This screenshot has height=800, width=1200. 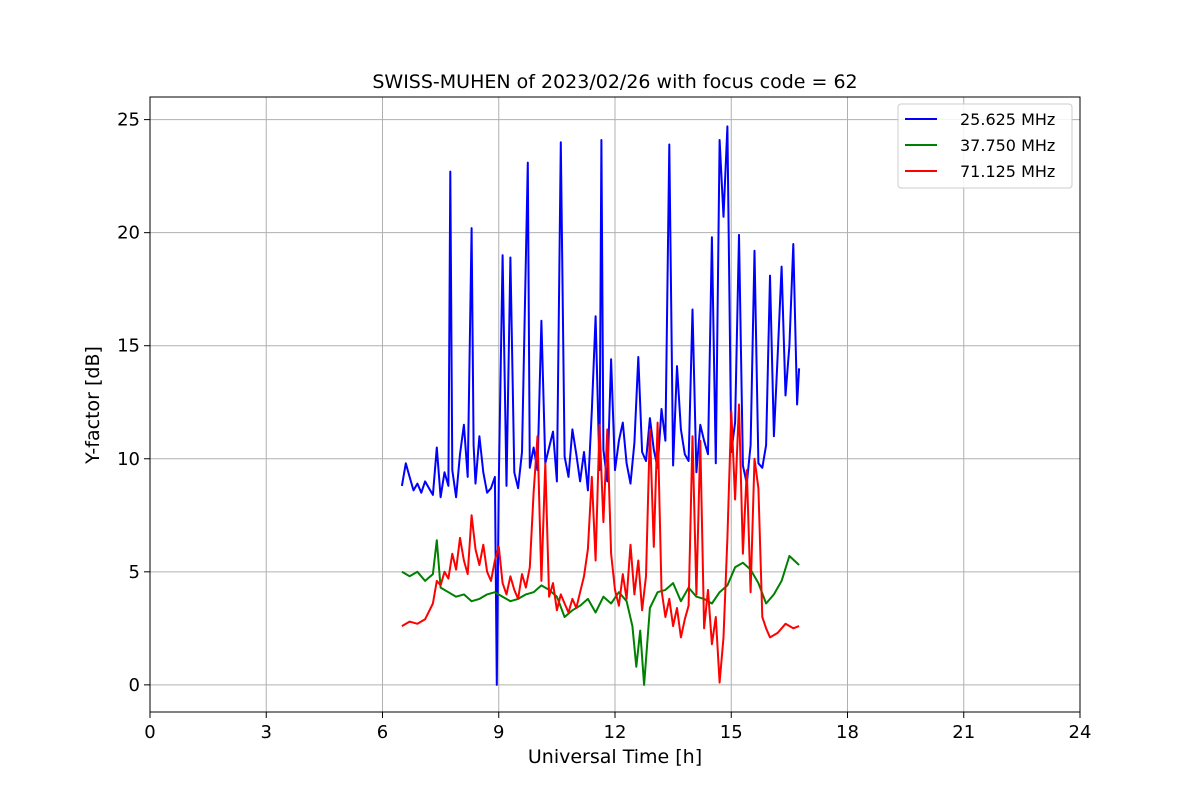 I want to click on x-tick-label: 6, so click(x=382, y=732).